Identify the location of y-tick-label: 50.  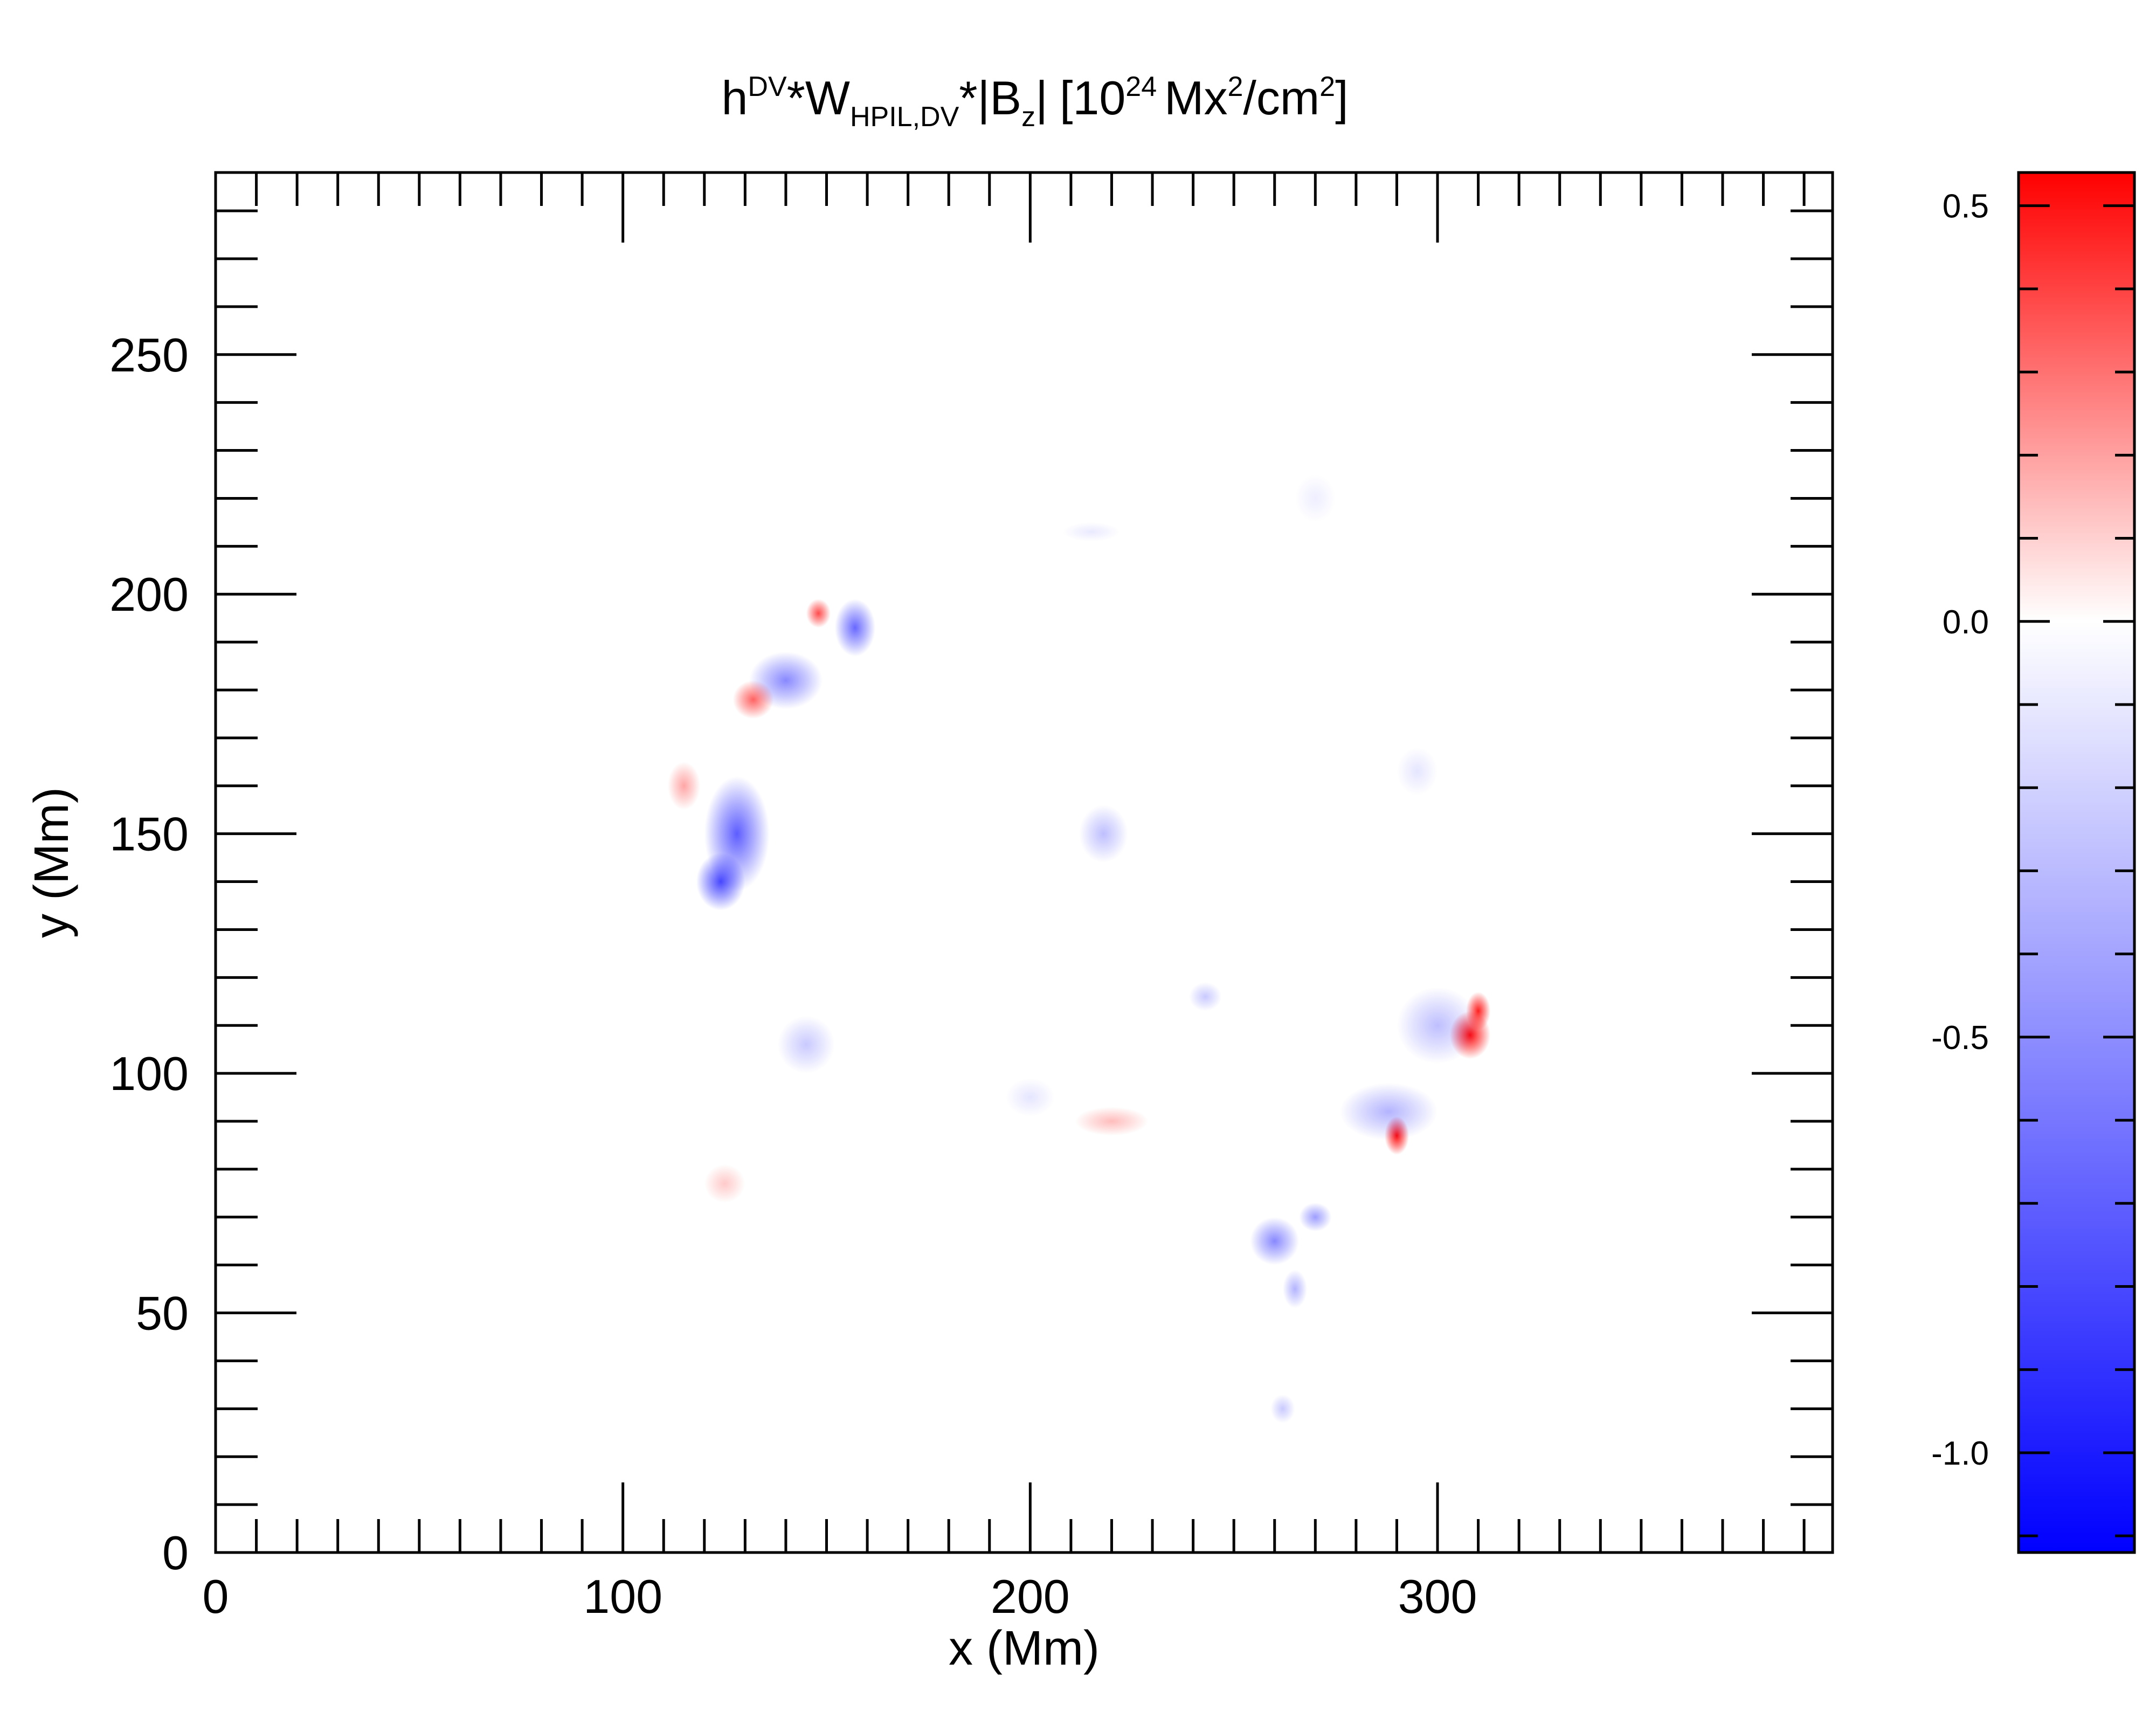
(162, 1313).